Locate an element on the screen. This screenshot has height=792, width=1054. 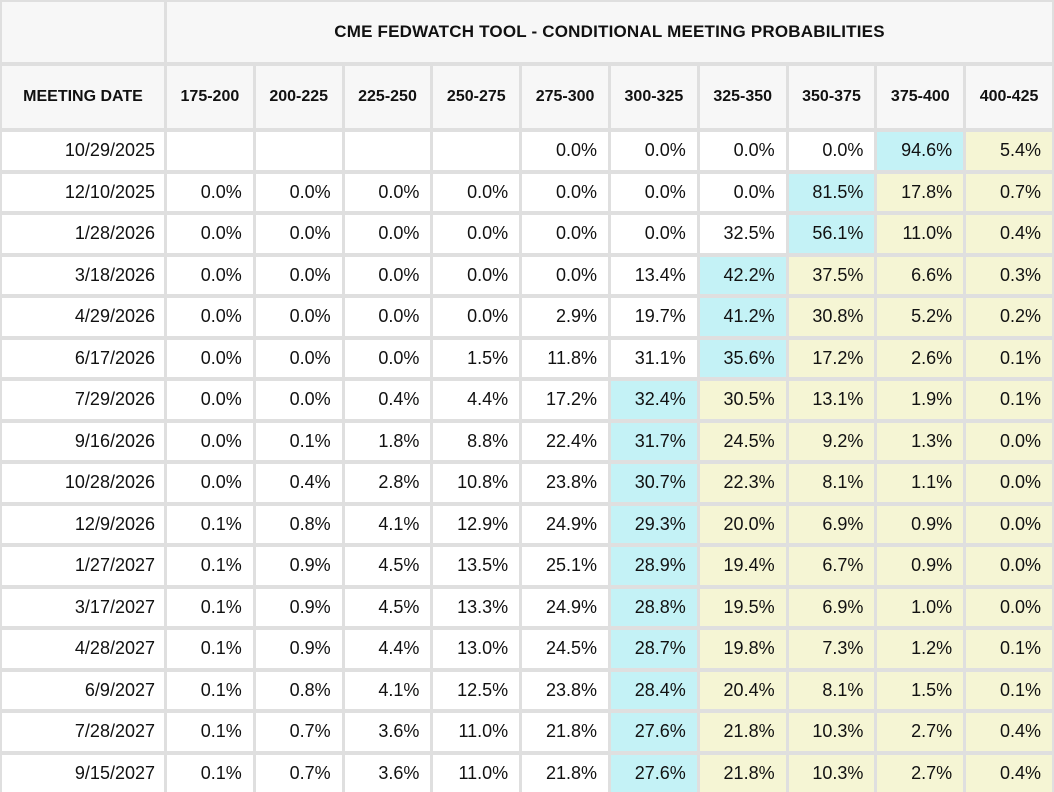
col-header-rate-range: 350-375 is located at coordinates (831, 97).